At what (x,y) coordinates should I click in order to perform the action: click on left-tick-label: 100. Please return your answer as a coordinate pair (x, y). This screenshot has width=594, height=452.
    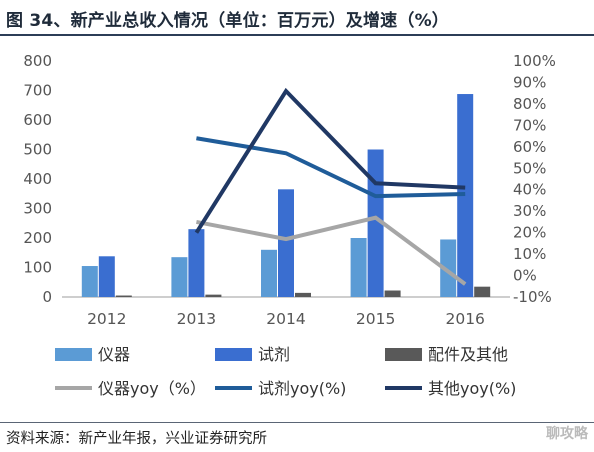
    Looking at the image, I should click on (37, 268).